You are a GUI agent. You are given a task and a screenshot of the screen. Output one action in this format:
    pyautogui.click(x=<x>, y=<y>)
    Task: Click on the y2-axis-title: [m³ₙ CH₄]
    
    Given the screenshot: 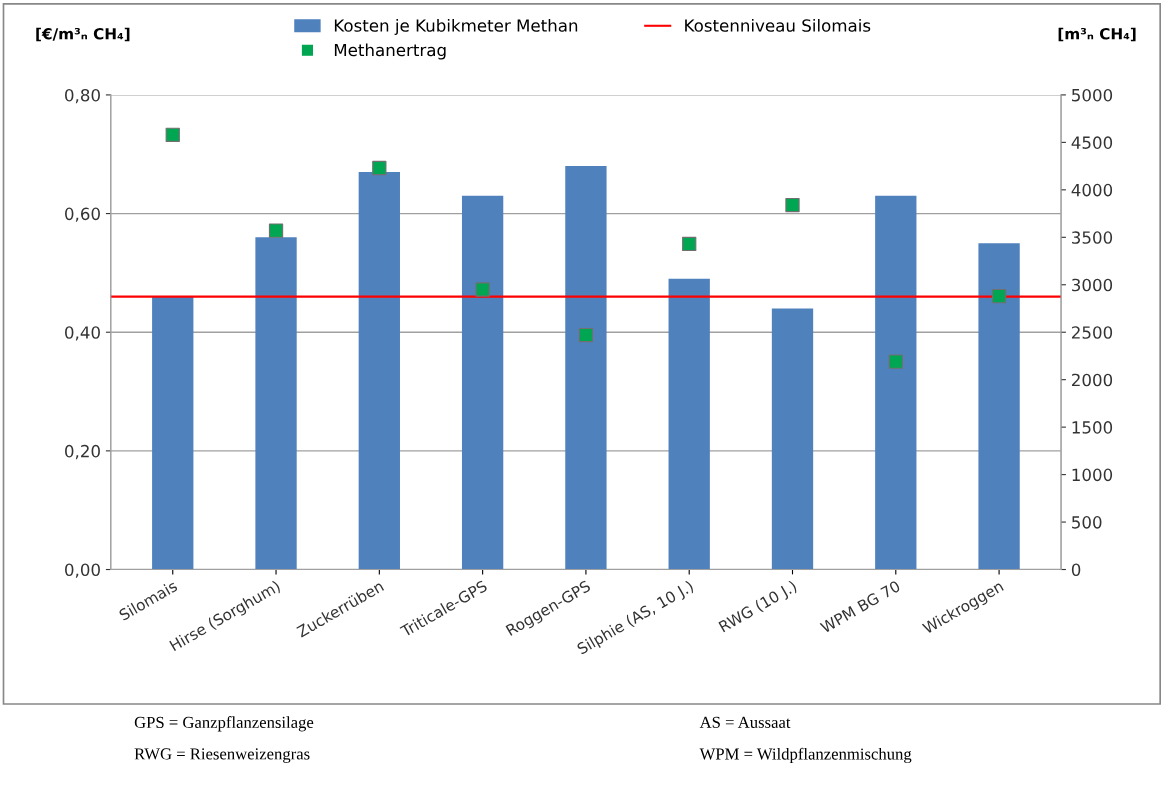 What is the action you would take?
    pyautogui.click(x=1097, y=34)
    